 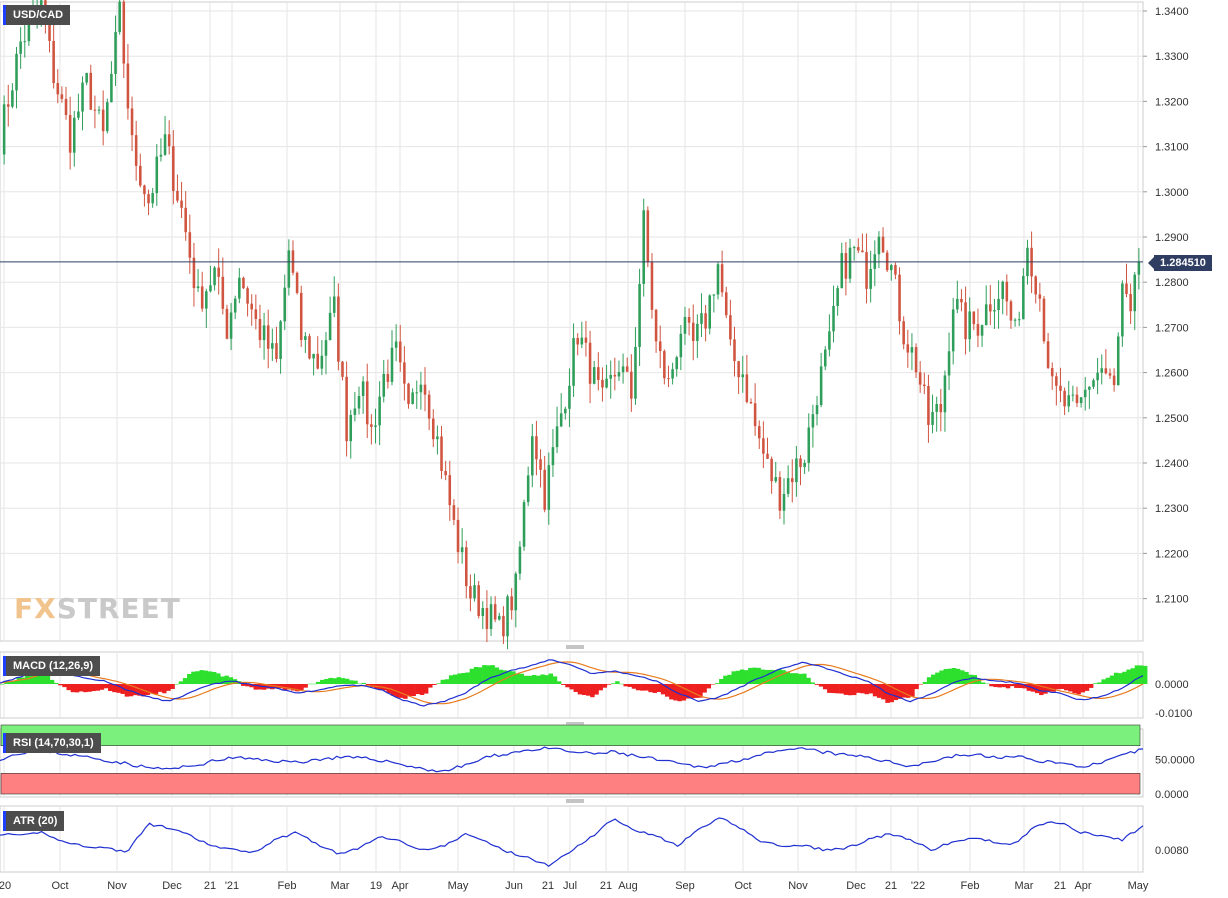 I want to click on symbol-label: USD/CAD, so click(x=37, y=15).